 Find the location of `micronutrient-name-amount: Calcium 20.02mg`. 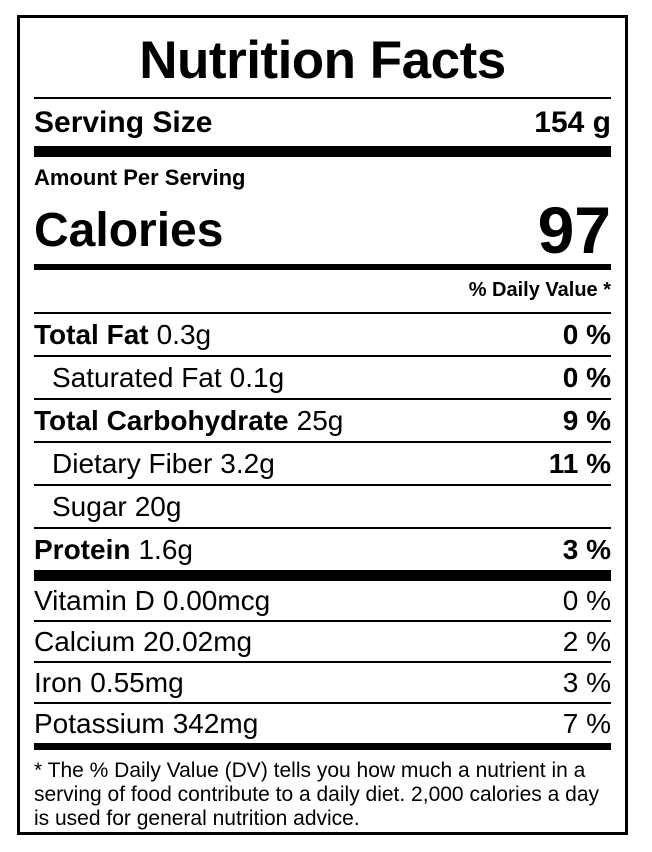

micronutrient-name-amount: Calcium 20.02mg is located at coordinates (143, 641).